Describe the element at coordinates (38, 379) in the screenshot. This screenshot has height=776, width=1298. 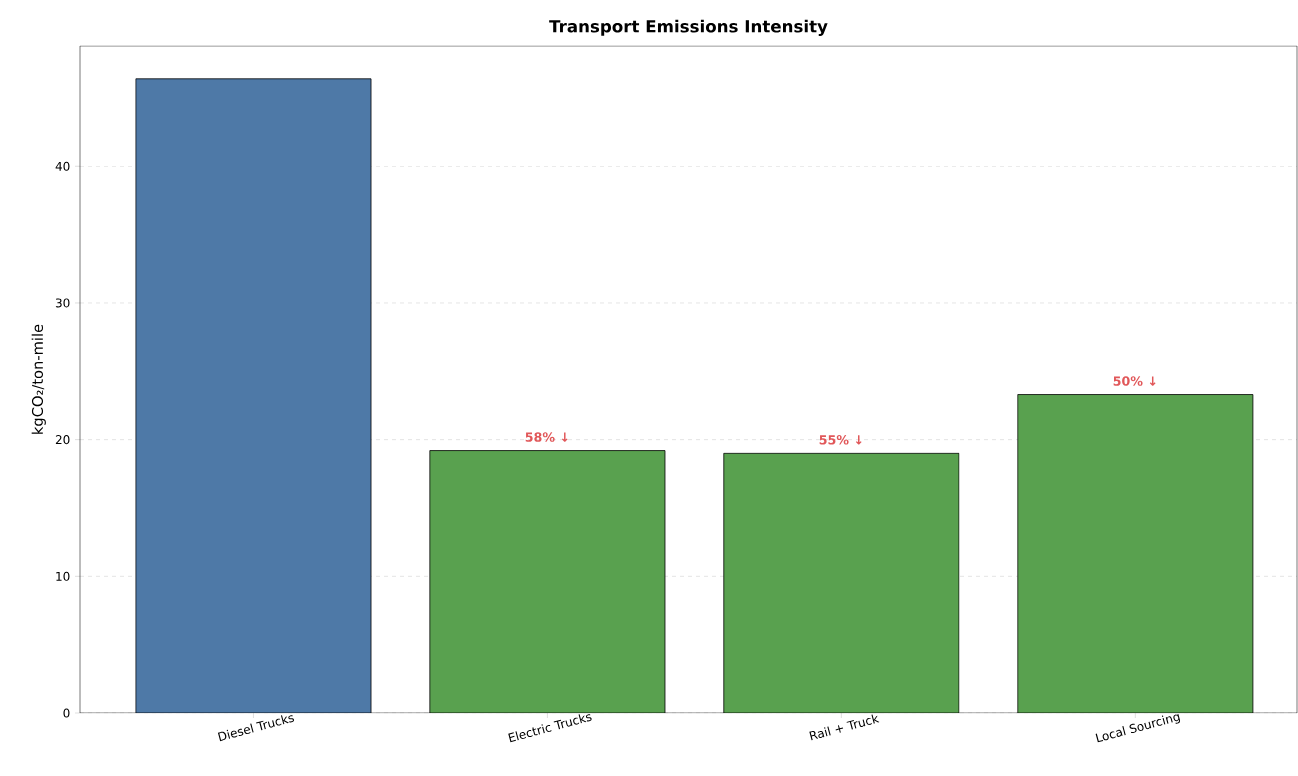
I see `y-axis-title: kgCO₂/ton-mile` at that location.